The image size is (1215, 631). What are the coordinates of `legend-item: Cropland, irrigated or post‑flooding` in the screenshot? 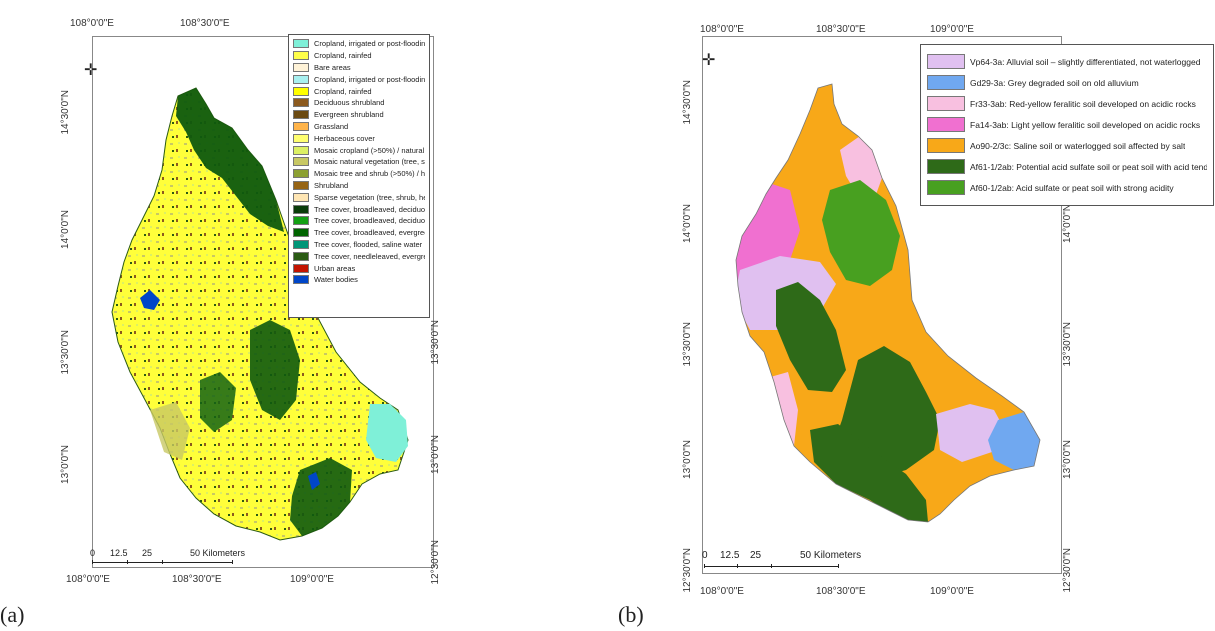 It's located at (359, 79).